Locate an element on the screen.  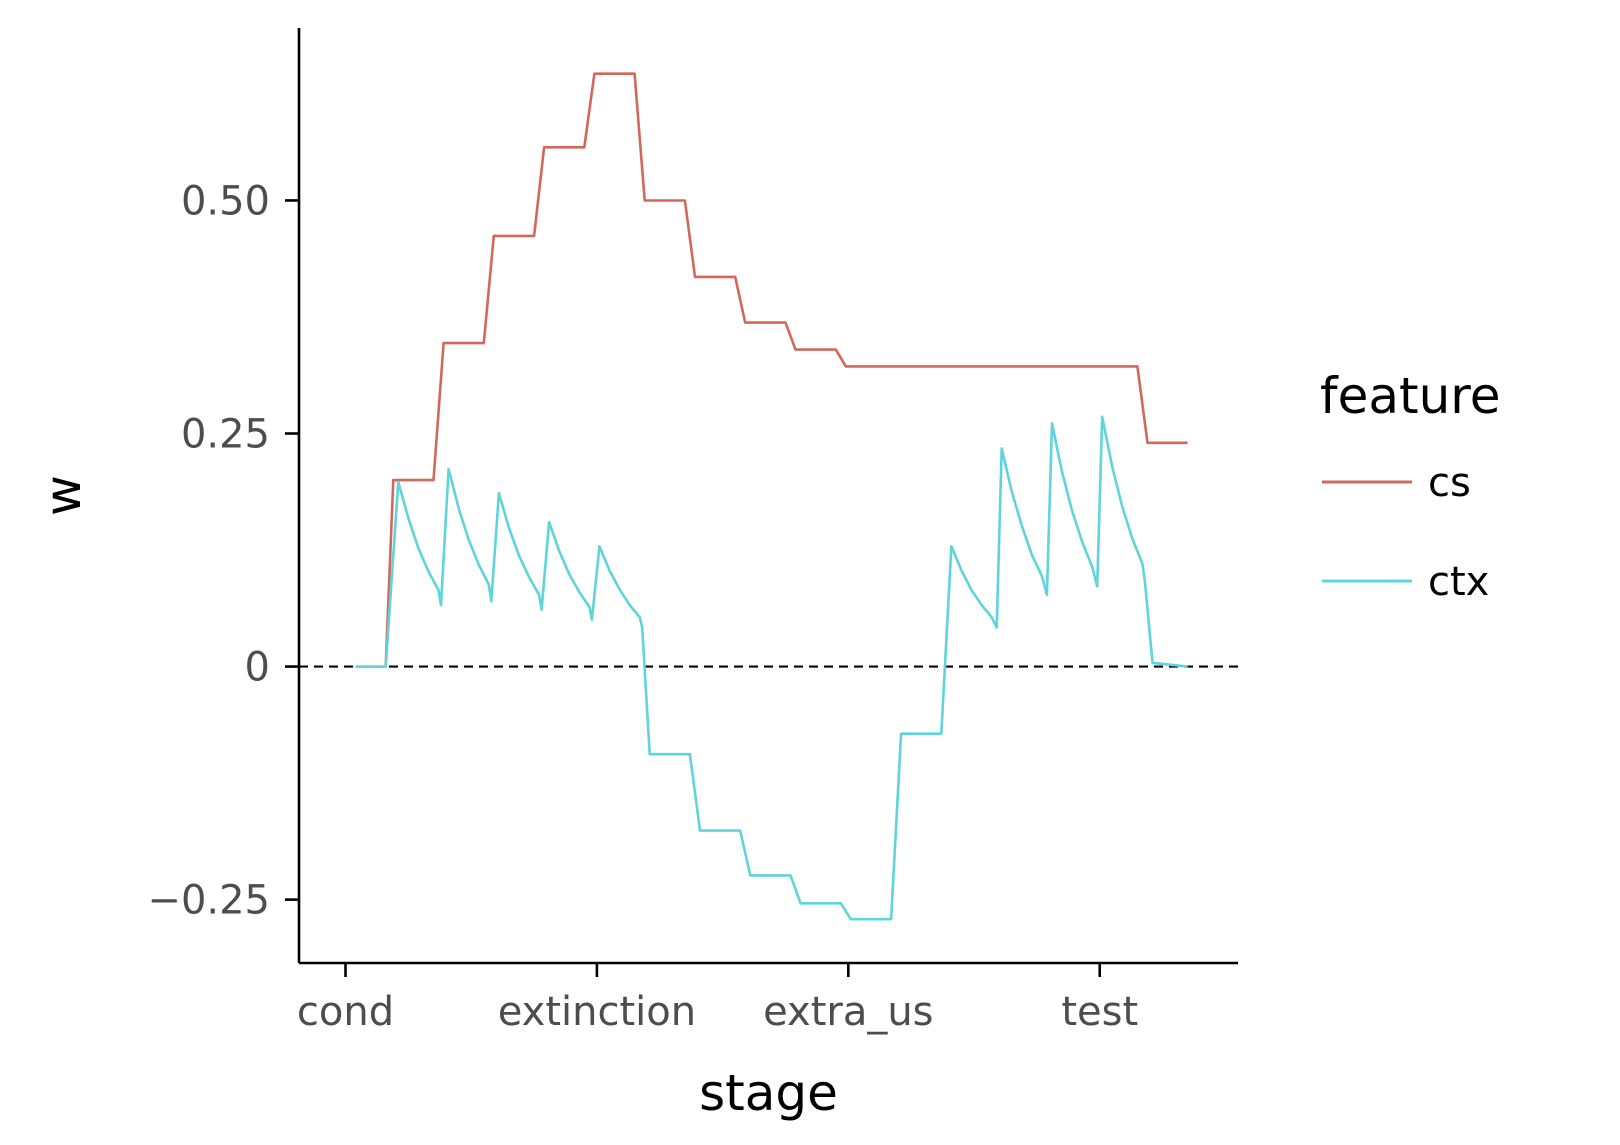
x-tick-label: test is located at coordinates (1099, 1012).